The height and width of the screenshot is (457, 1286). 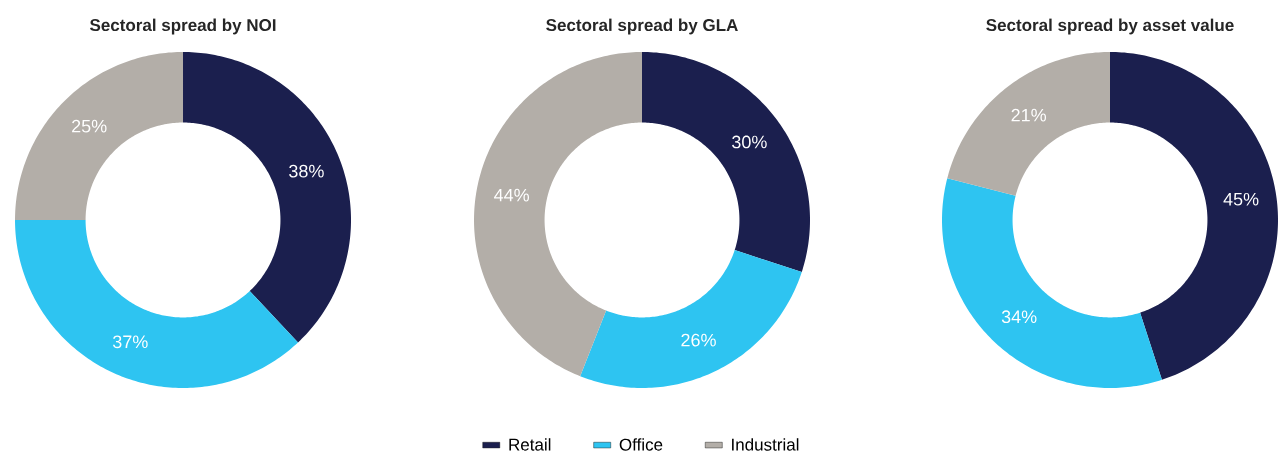 I want to click on legend-label: Retail, so click(x=530, y=444).